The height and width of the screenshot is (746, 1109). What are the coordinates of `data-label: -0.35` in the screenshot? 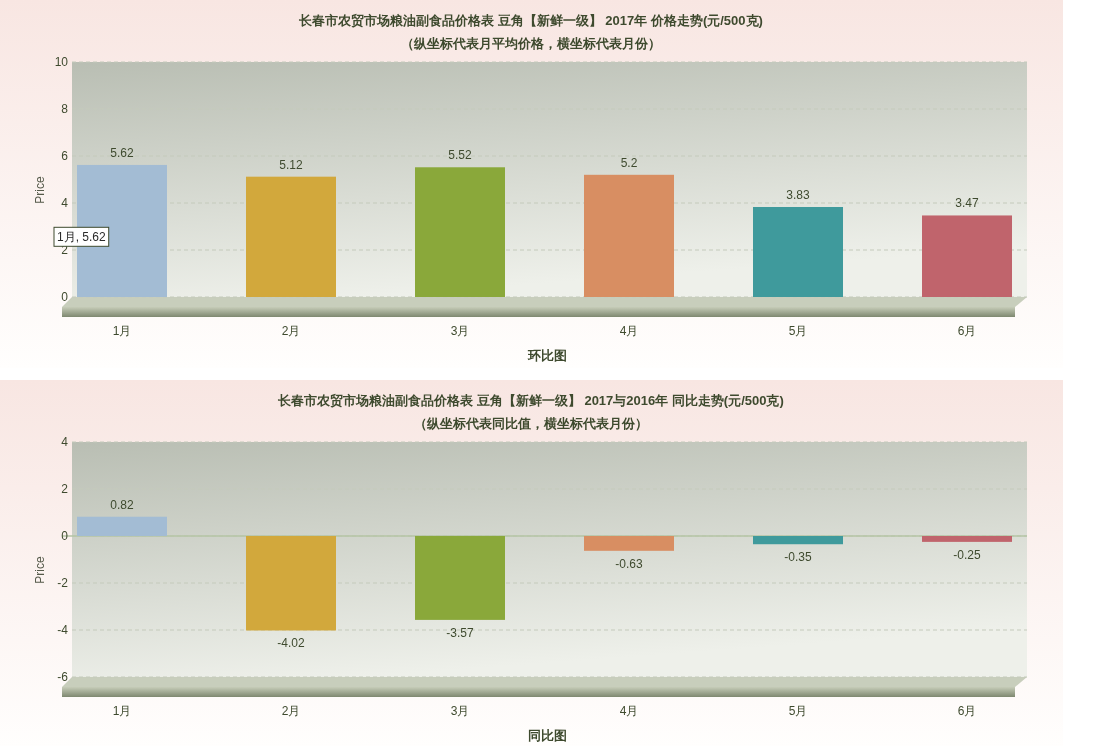 It's located at (798, 557).